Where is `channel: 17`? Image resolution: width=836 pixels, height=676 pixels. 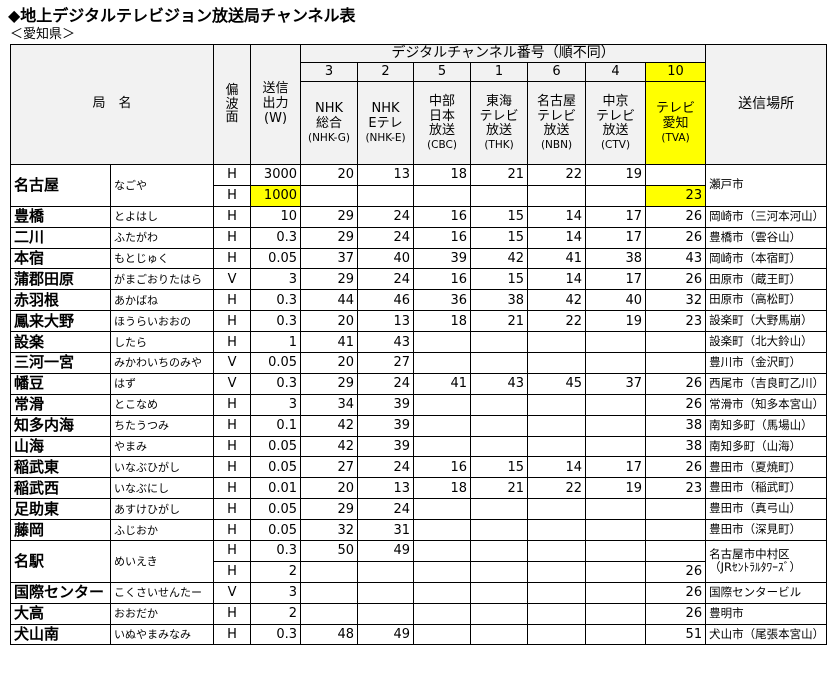 channel: 17 is located at coordinates (616, 216).